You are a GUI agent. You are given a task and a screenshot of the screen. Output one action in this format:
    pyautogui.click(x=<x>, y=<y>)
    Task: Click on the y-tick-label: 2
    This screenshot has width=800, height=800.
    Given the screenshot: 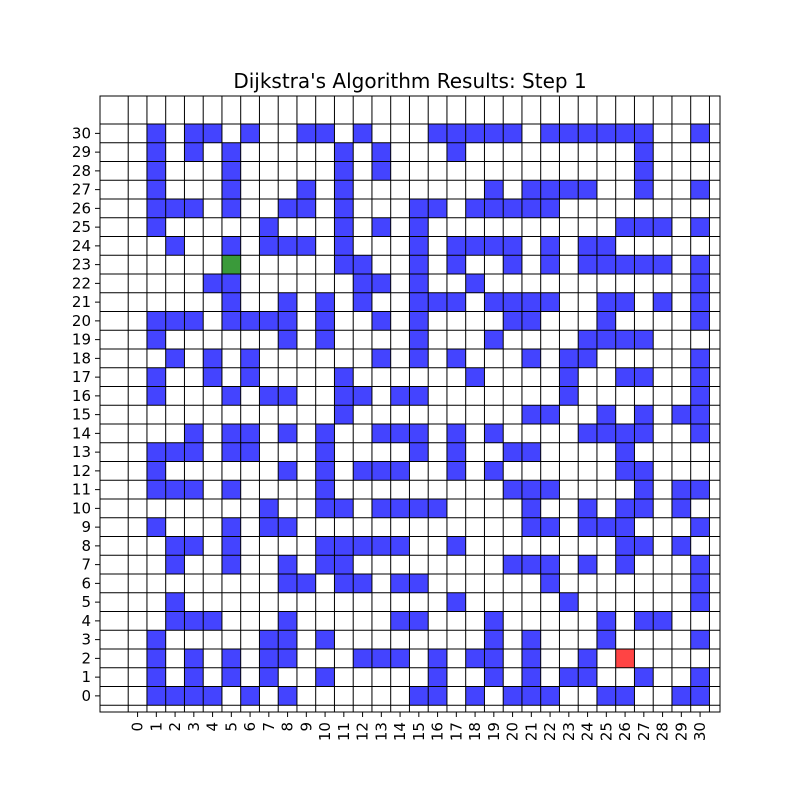 What is the action you would take?
    pyautogui.click(x=86, y=658)
    